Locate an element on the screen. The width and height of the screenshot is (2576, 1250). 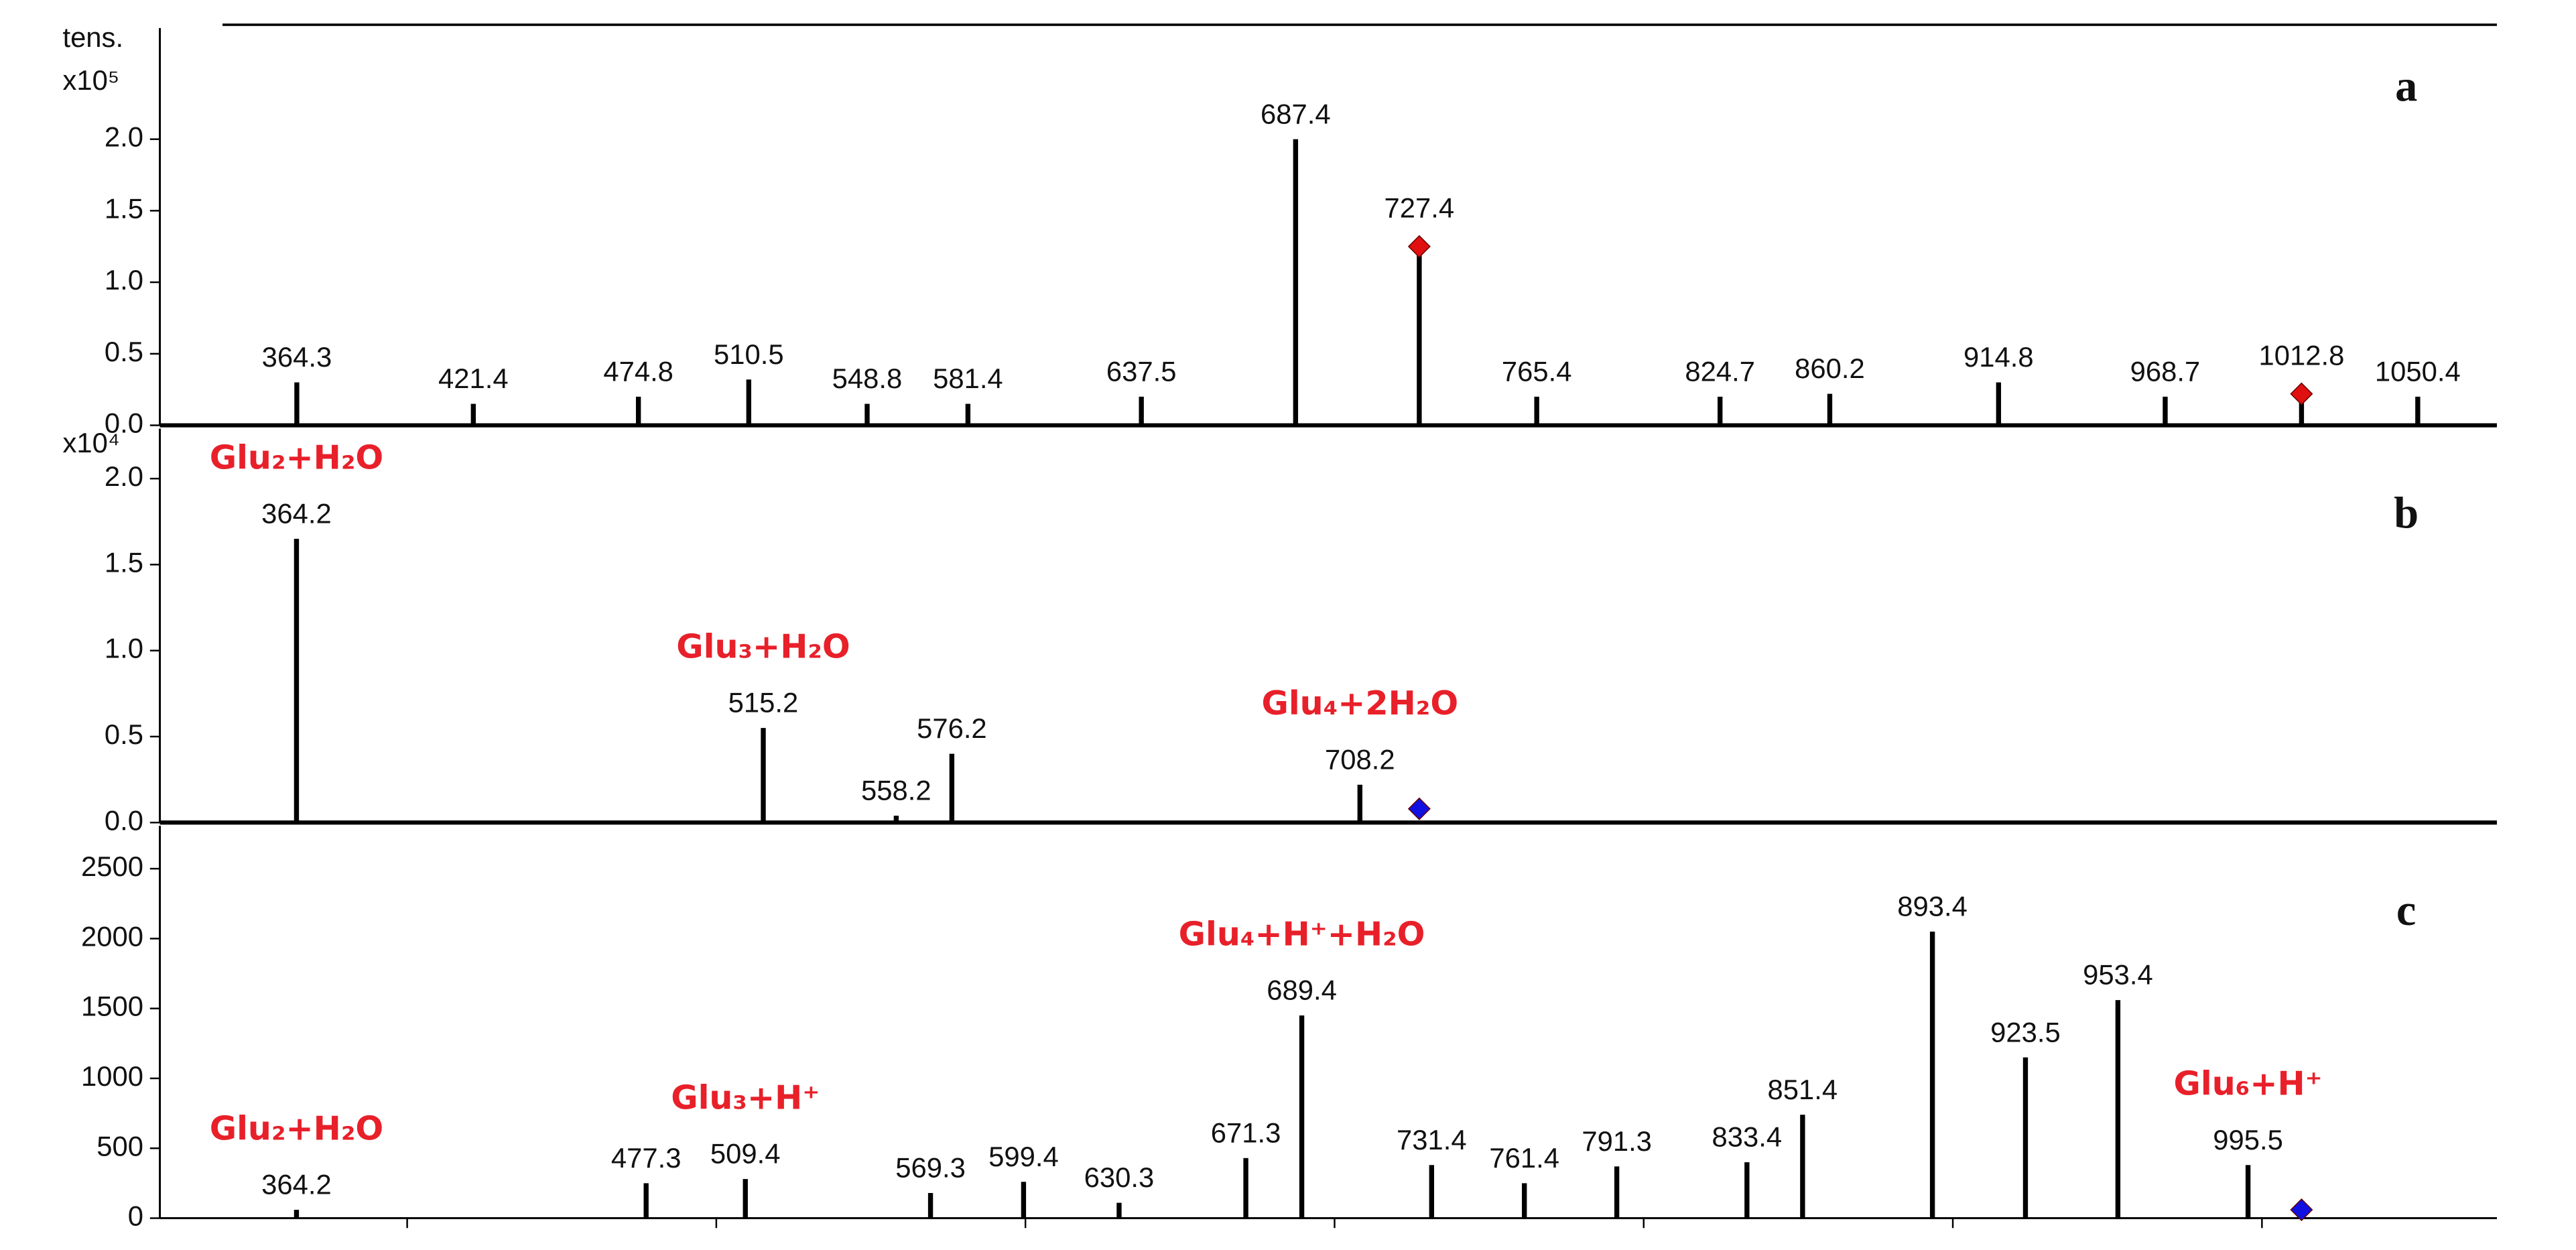
peak-label: 727.4 is located at coordinates (1419, 208).